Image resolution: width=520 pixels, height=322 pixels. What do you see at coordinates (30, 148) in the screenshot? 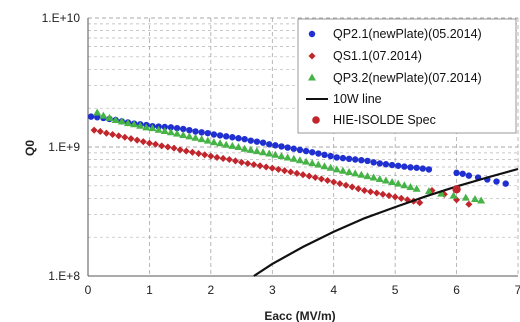
I see `y-axis-title: Q0` at bounding box center [30, 148].